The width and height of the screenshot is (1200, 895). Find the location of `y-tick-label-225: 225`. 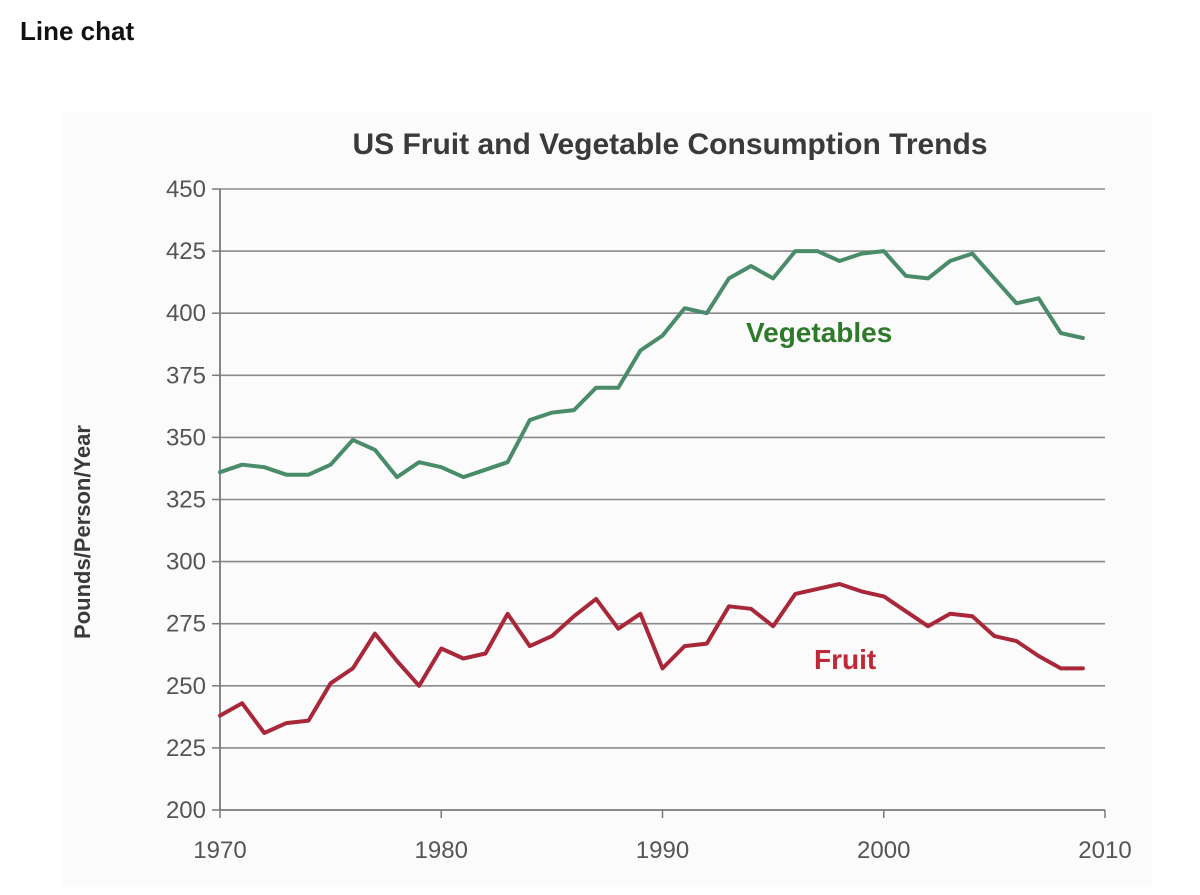

y-tick-label-225: 225 is located at coordinates (186, 748).